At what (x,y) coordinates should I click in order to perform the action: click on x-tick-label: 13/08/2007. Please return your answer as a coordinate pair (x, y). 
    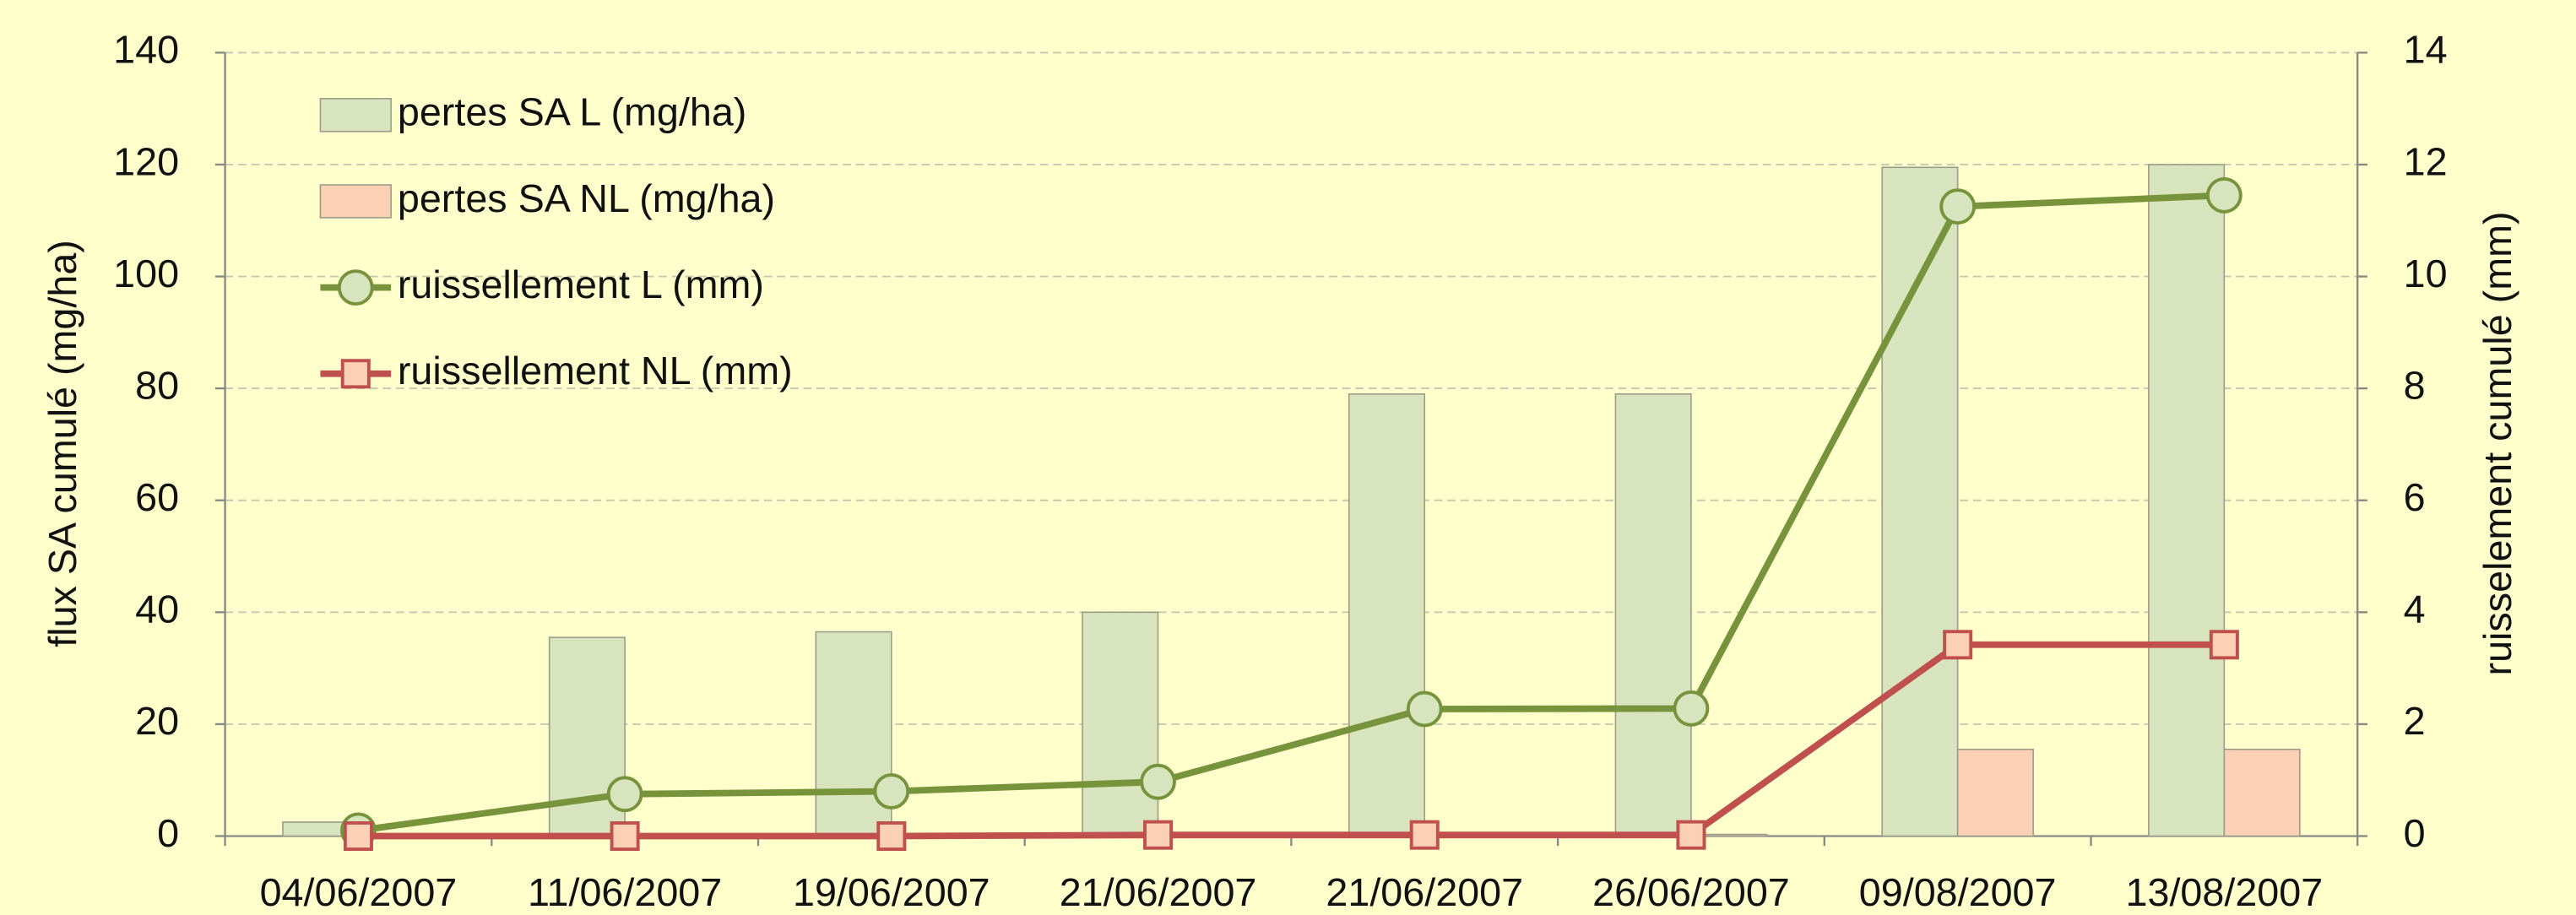
    Looking at the image, I should click on (2225, 892).